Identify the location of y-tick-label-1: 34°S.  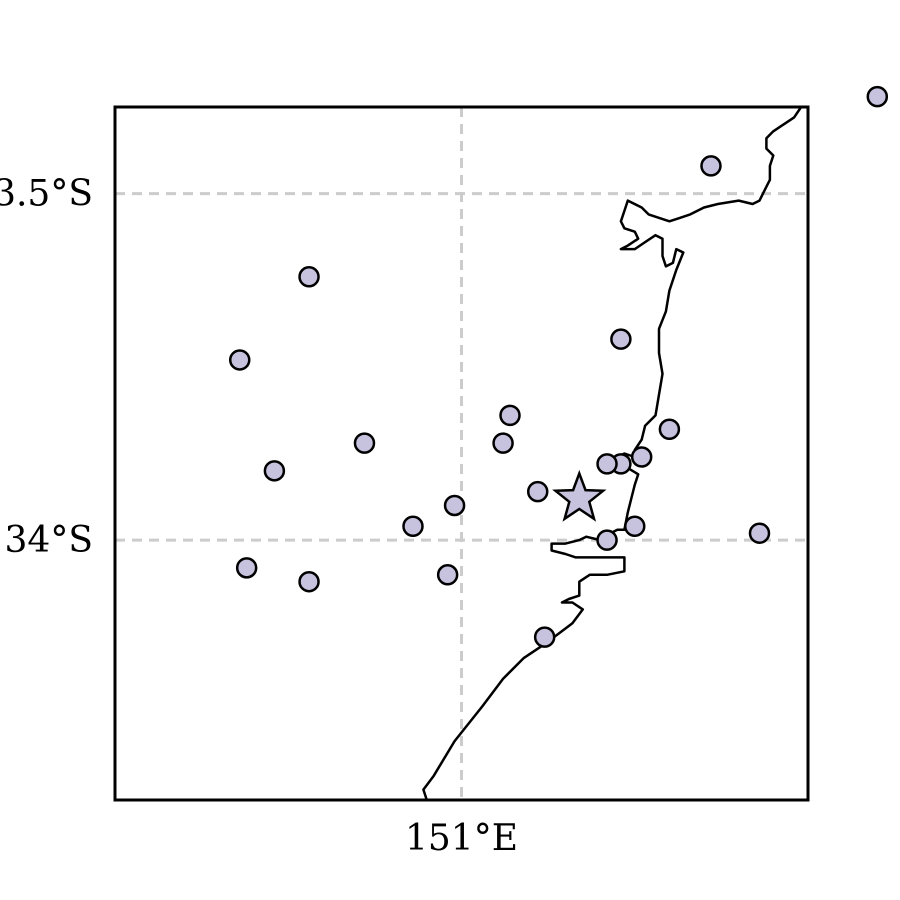
(49, 540).